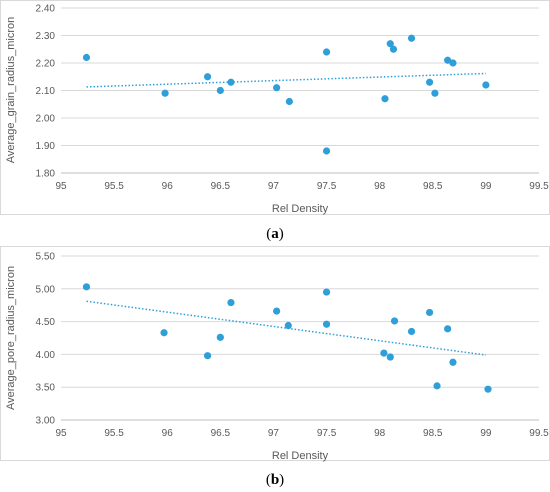  I want to click on y-tick-labels-a: 1.80 1.90 2.00 2.10 2.20 2.30 2.40, so click(46, 92).